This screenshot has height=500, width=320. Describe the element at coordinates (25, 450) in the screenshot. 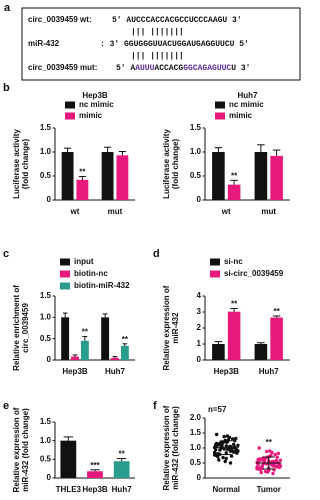

I see `y-axis-label: miR-432 (fold change)` at that location.